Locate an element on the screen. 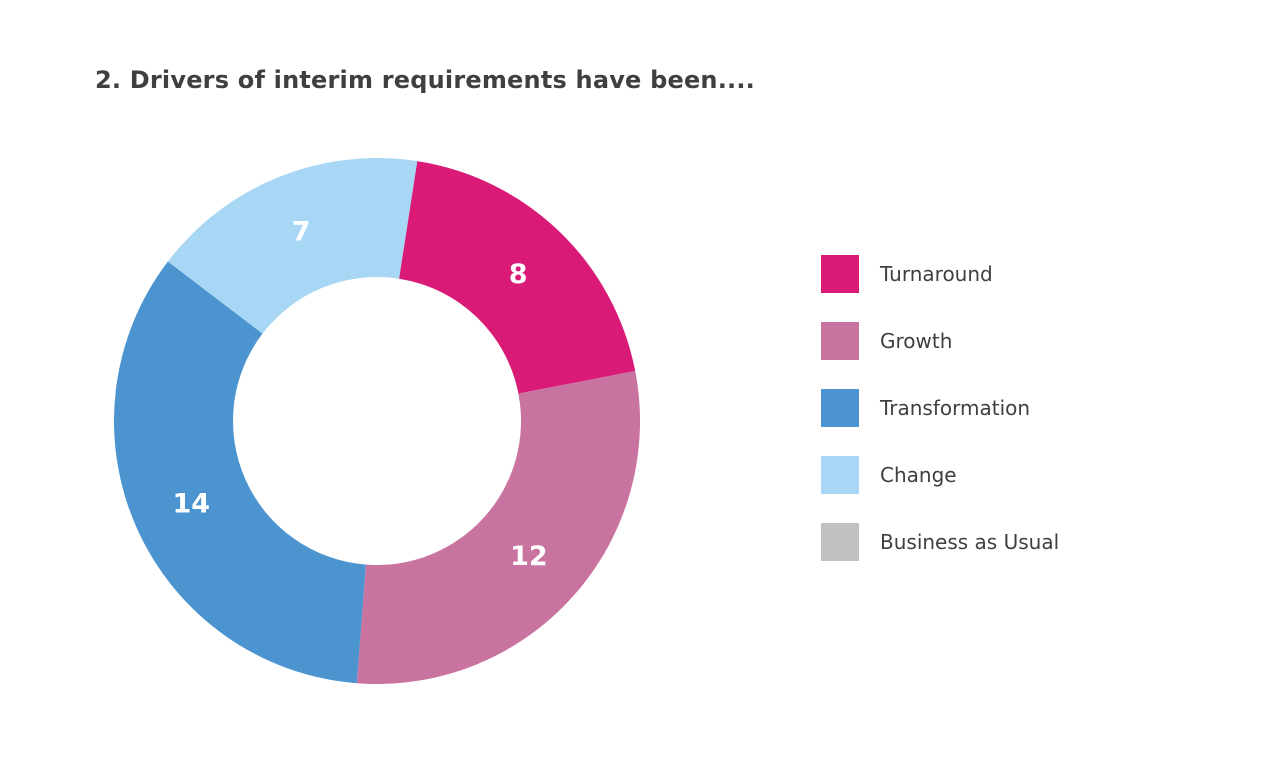 This screenshot has width=1280, height=769. legend-label-turnaround: Turnaround is located at coordinates (936, 274).